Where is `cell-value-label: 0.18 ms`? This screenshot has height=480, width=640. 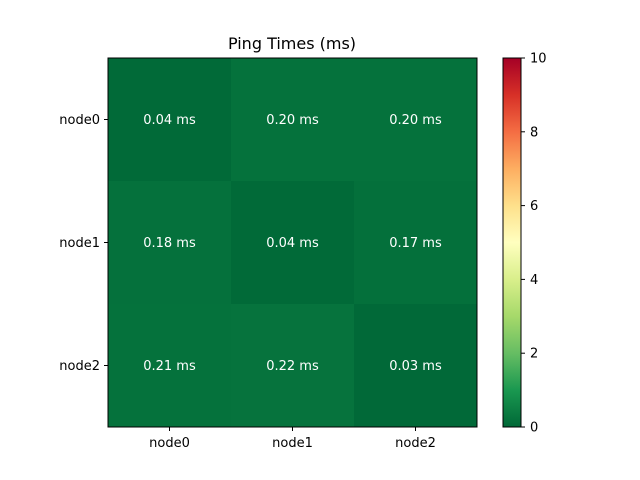
cell-value-label: 0.18 ms is located at coordinates (169, 243).